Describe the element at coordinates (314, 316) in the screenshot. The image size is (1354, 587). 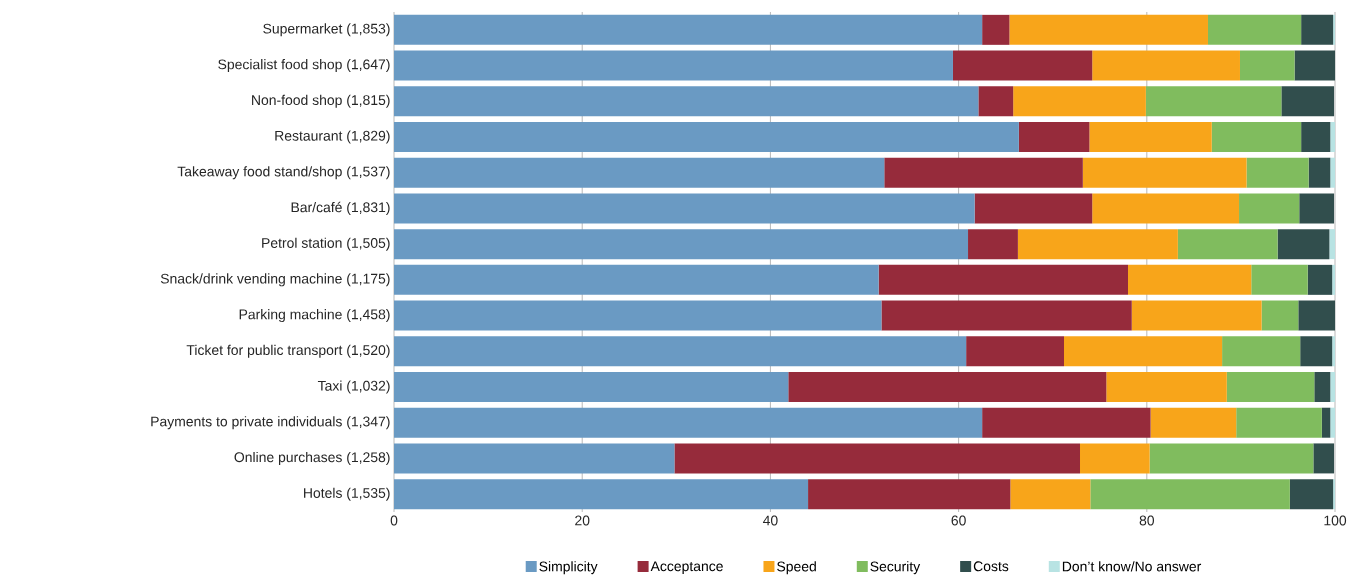
I see `y-tick-label: Parking machine (1,458)` at that location.